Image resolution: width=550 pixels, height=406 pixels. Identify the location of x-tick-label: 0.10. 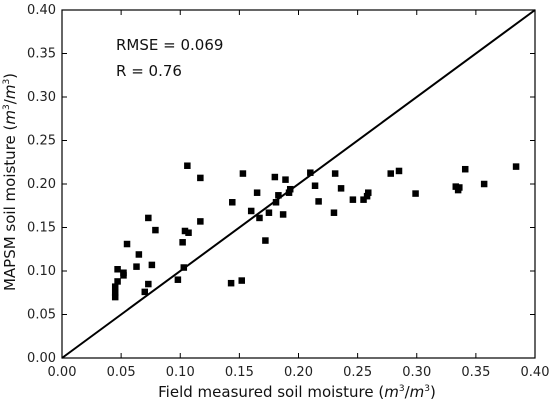
(180, 372).